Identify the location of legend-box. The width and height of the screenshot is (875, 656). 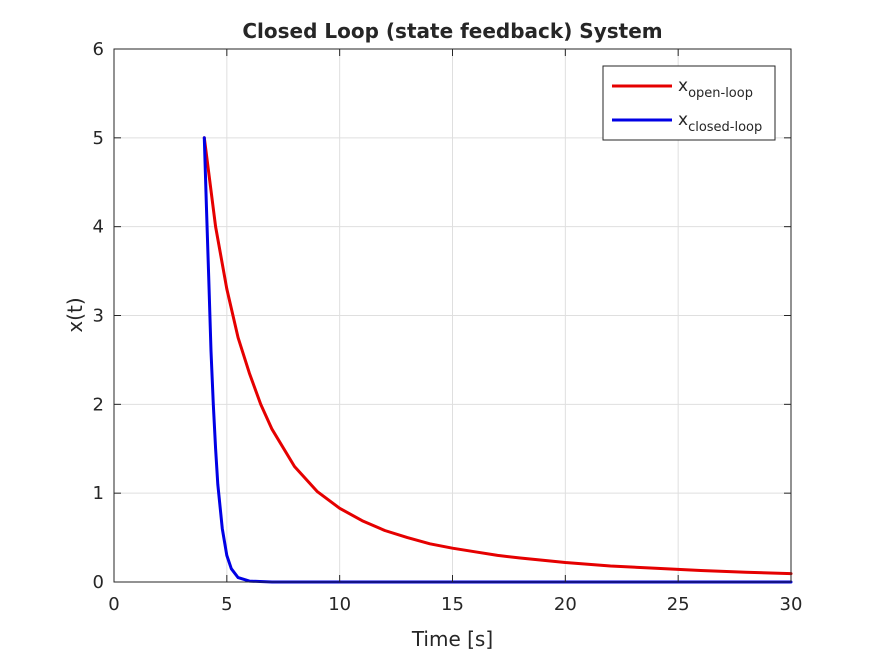
(689, 103).